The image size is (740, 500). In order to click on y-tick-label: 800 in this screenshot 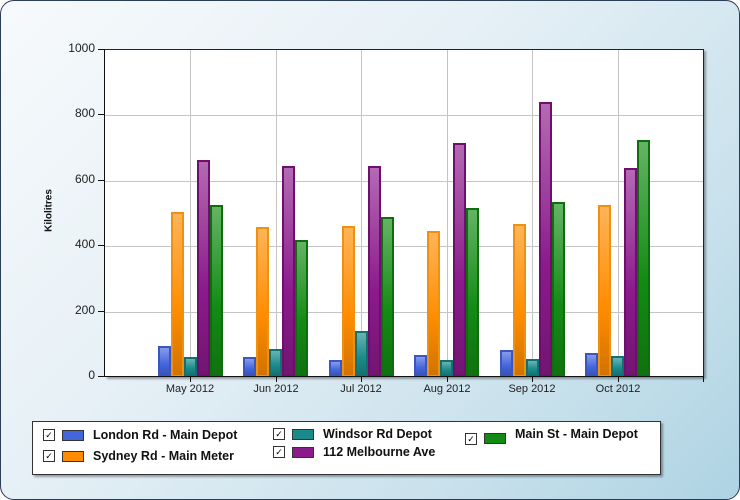, I will do `click(84, 113)`.